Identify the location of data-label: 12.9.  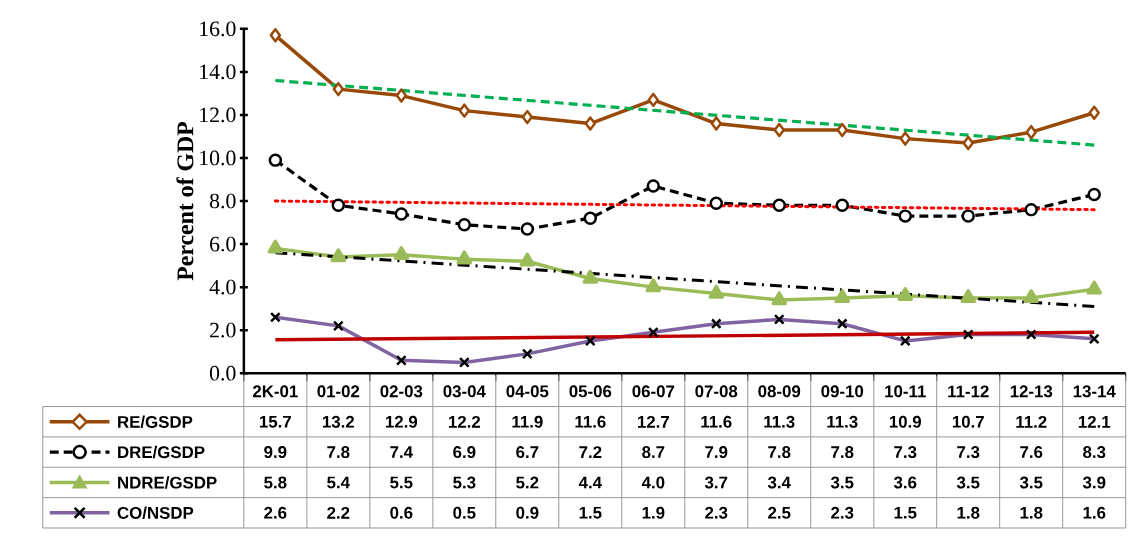
(401, 421).